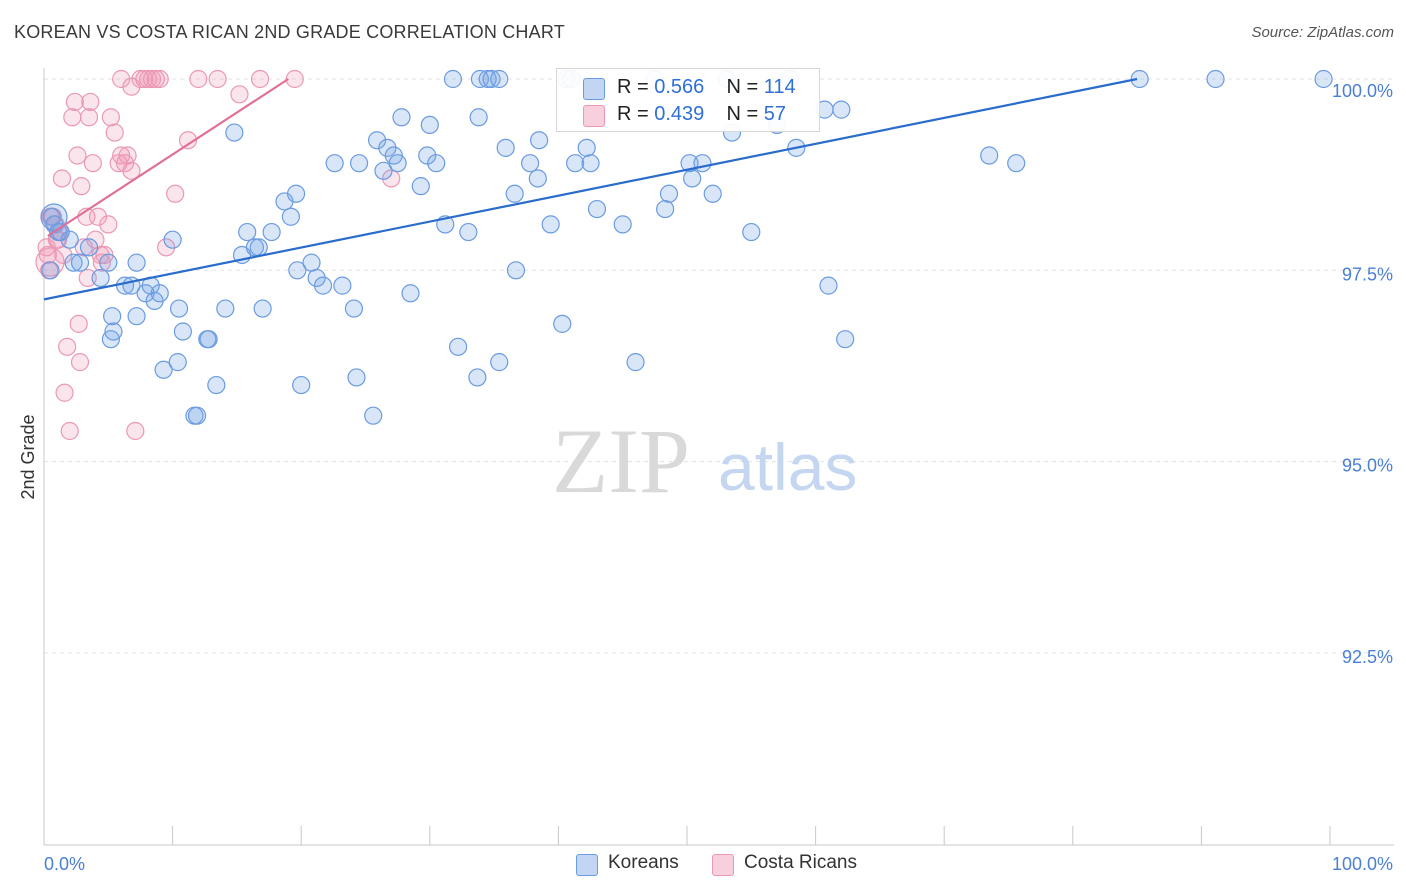 This screenshot has height=892, width=1406. What do you see at coordinates (1367, 466) in the screenshot?
I see `y-tick-label: 95.0%` at bounding box center [1367, 466].